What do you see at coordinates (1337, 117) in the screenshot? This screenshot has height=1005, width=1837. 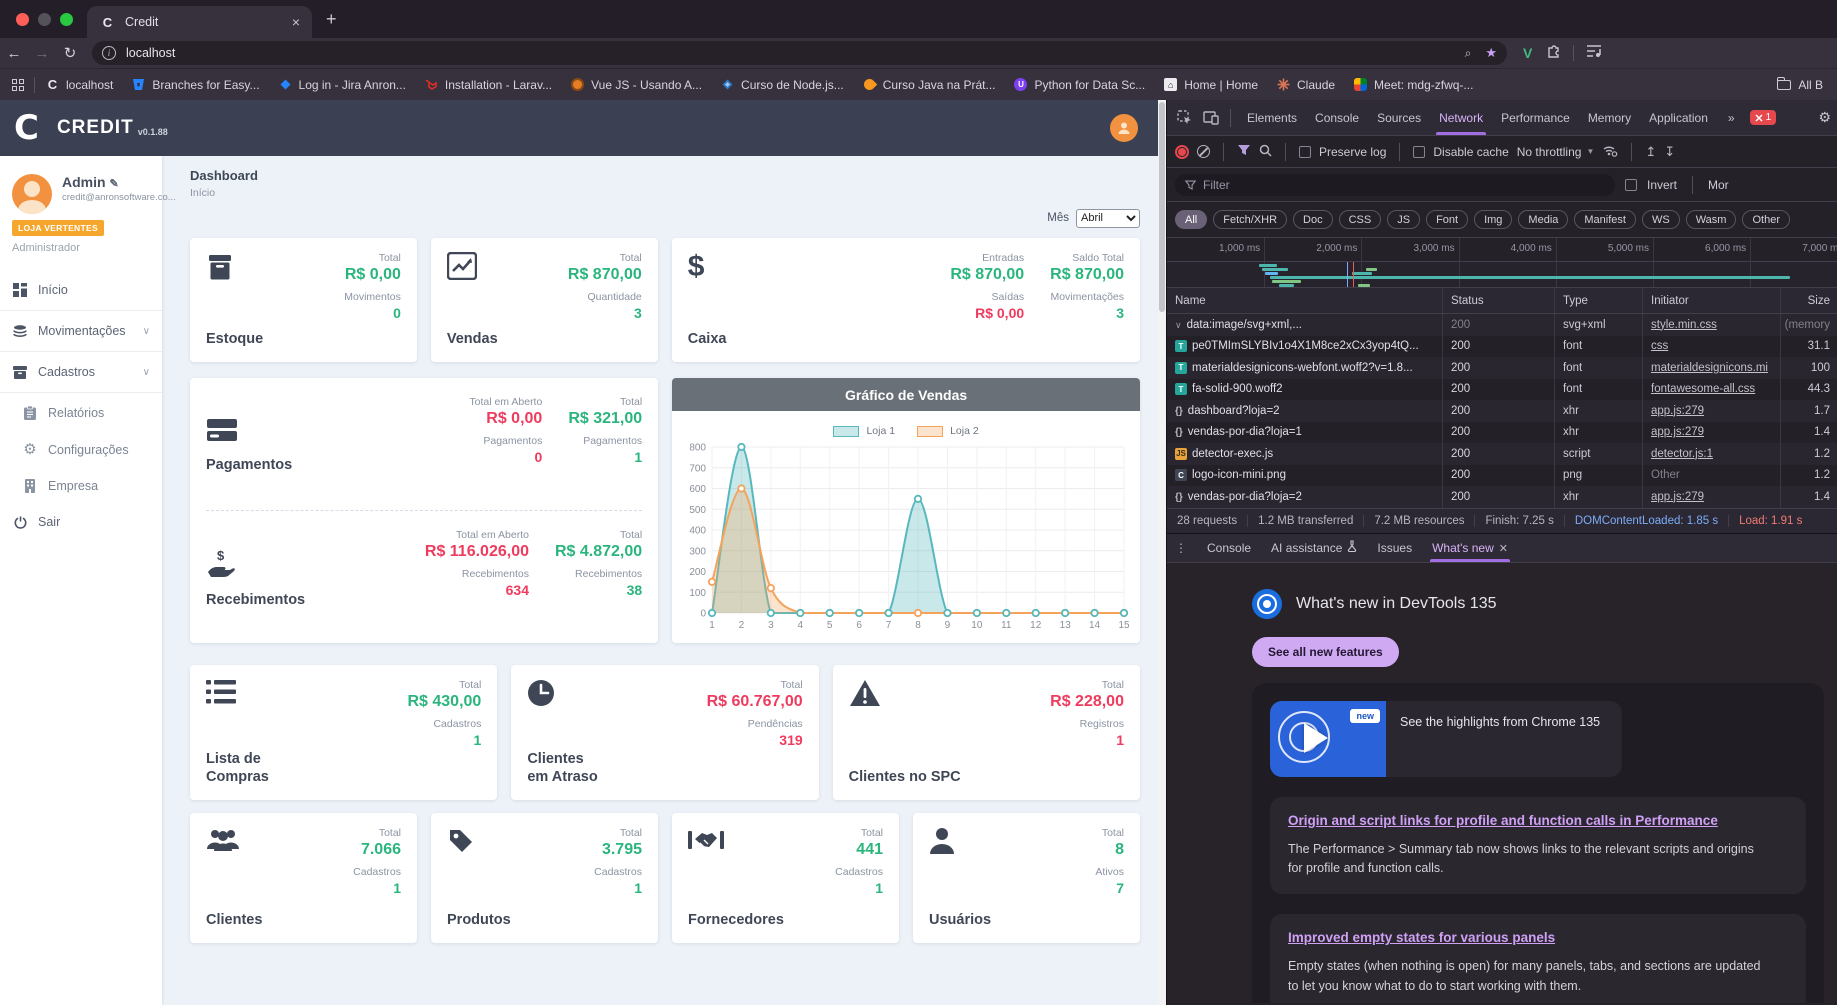 I see `devtools-tab-console: Console` at bounding box center [1337, 117].